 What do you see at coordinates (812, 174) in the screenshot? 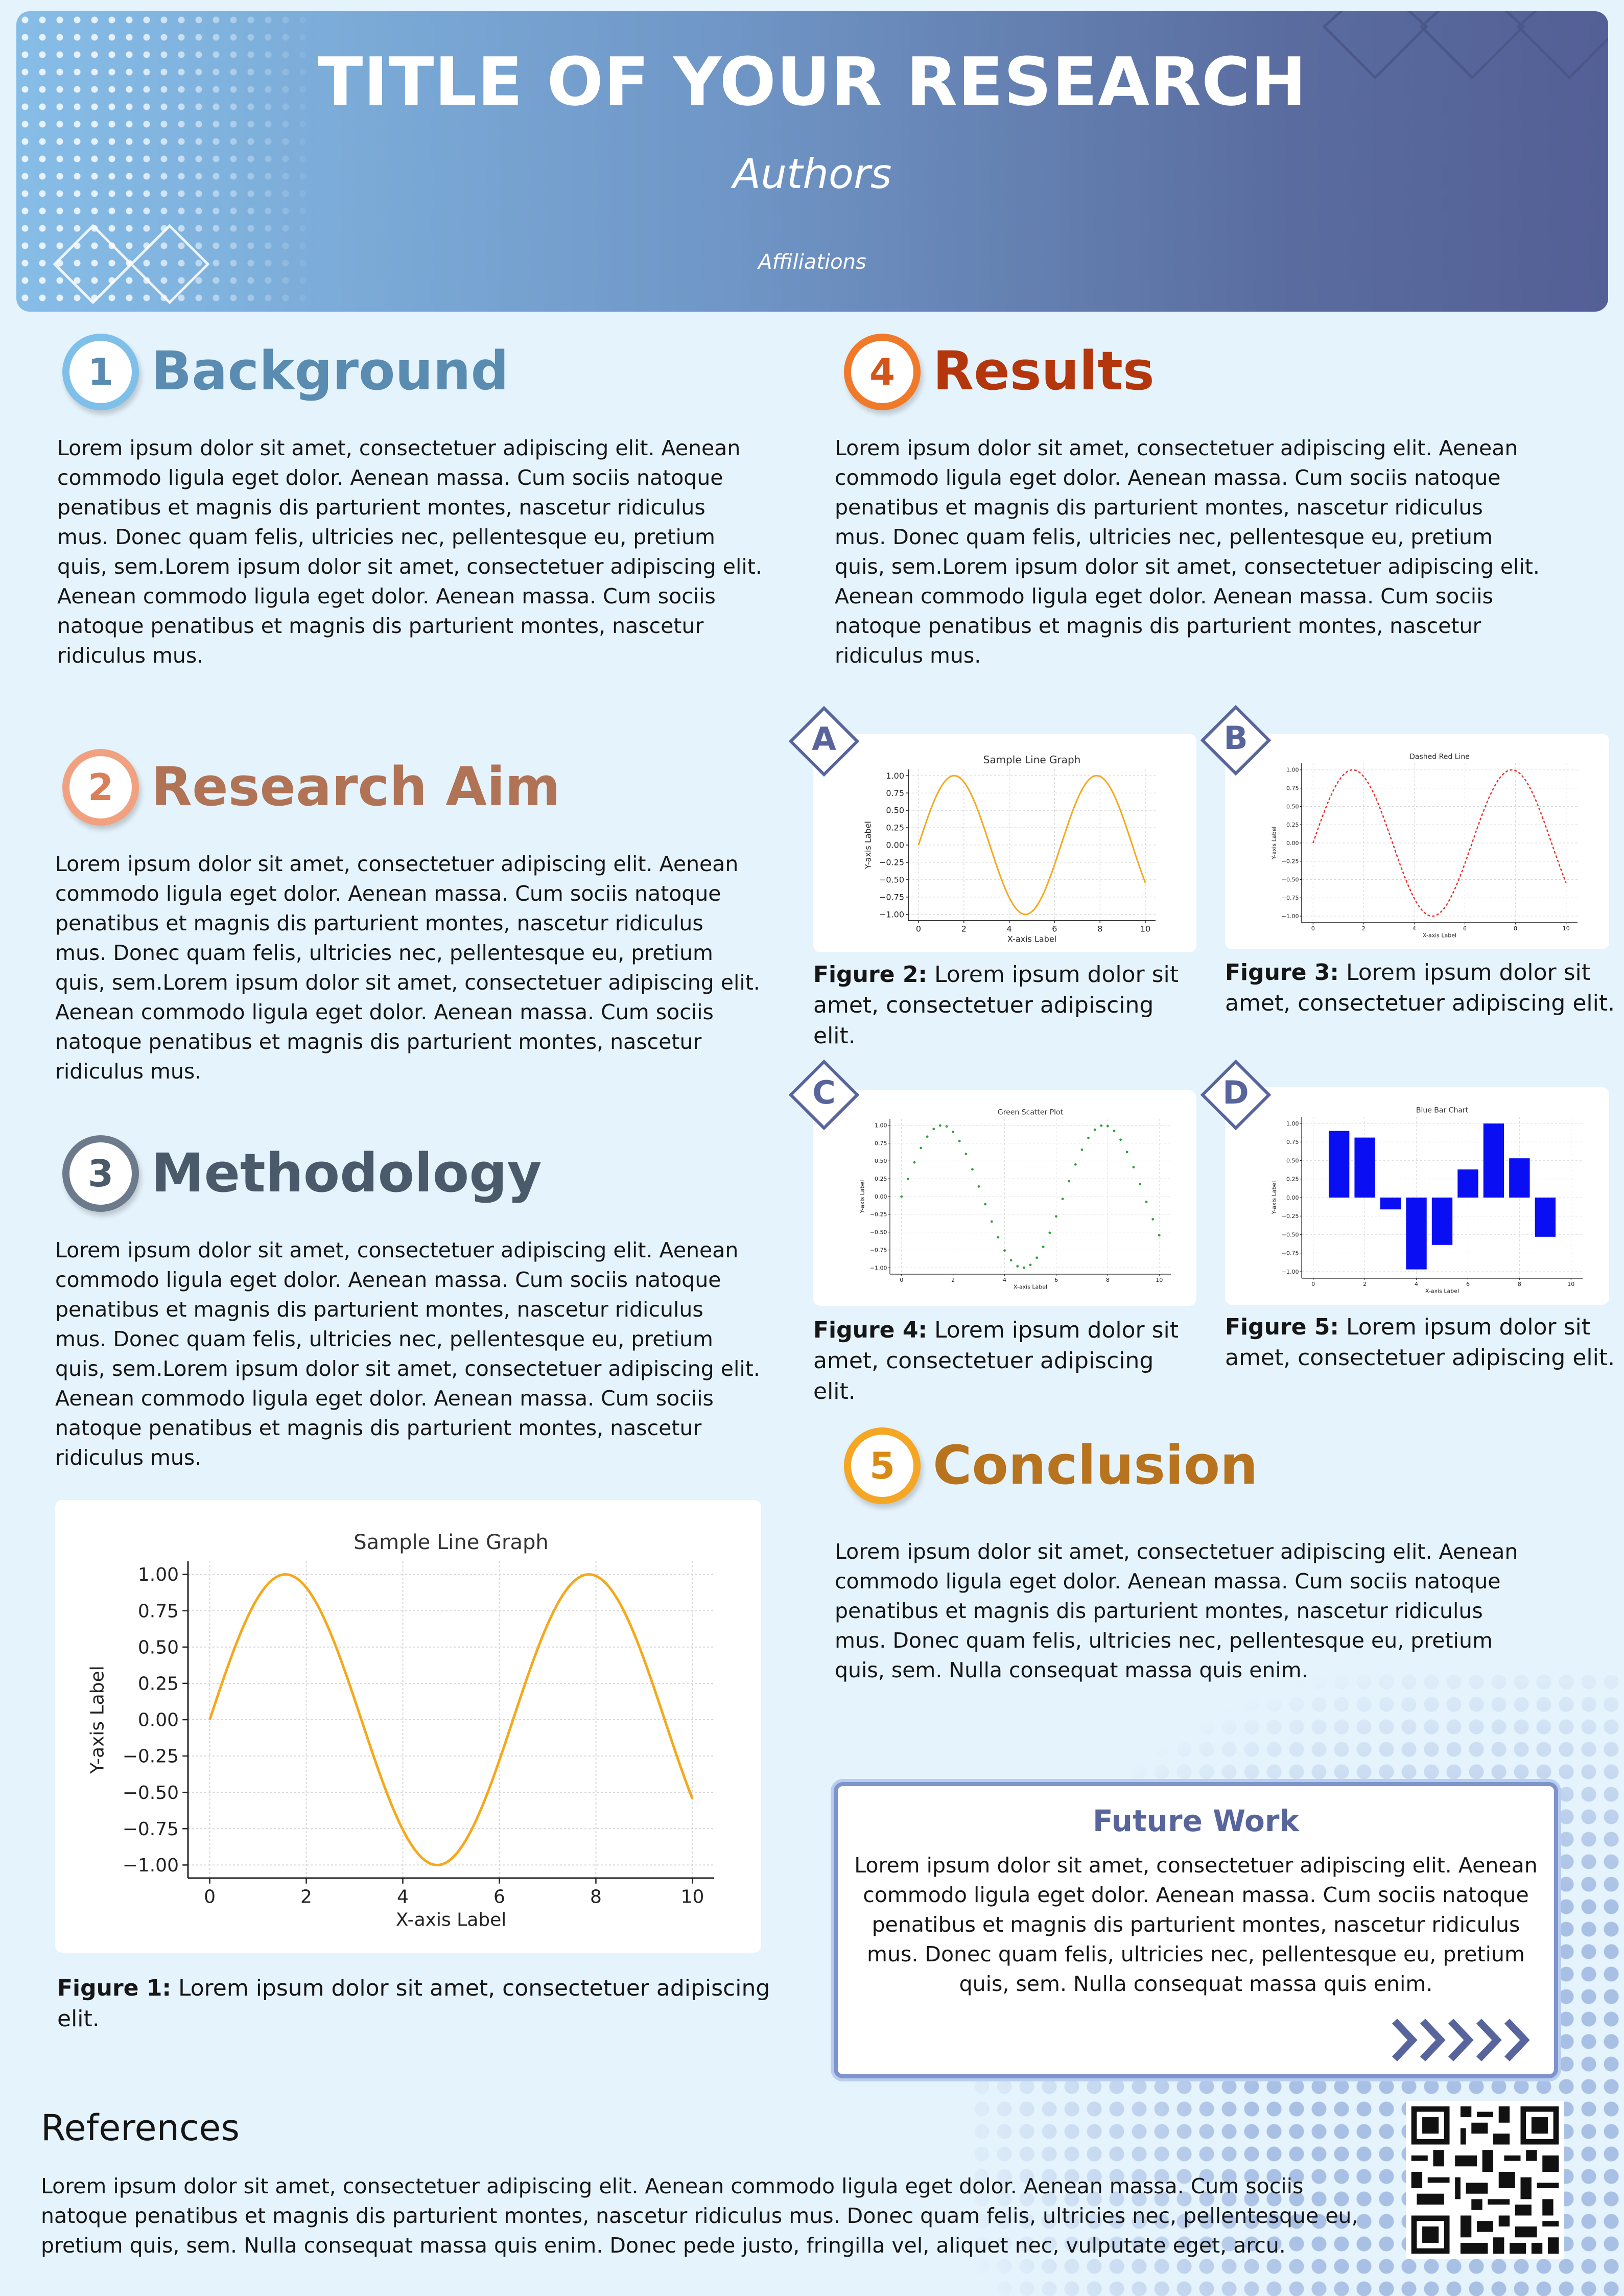
I see `poster-authors: Authors` at bounding box center [812, 174].